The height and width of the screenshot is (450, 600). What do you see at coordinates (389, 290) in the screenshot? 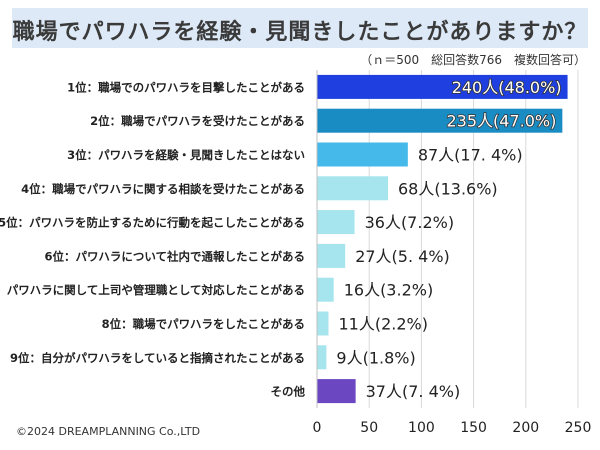
I see `data-label: 16人(3.2%)` at bounding box center [389, 290].